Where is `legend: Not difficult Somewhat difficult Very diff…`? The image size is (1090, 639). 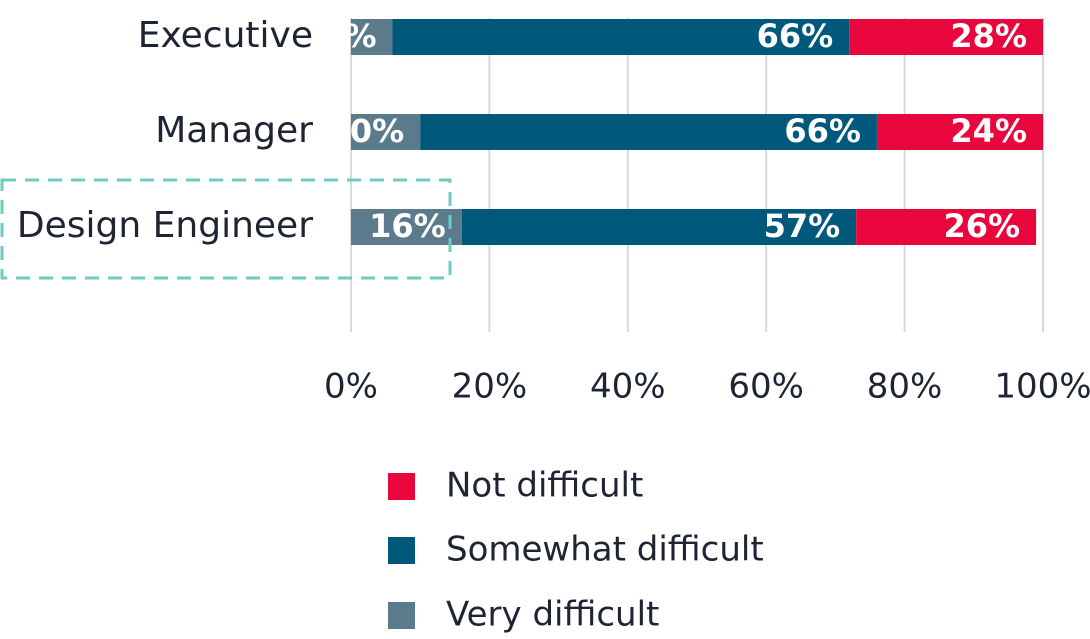 legend: Not difficult Somewhat difficult Very diff… is located at coordinates (576, 550).